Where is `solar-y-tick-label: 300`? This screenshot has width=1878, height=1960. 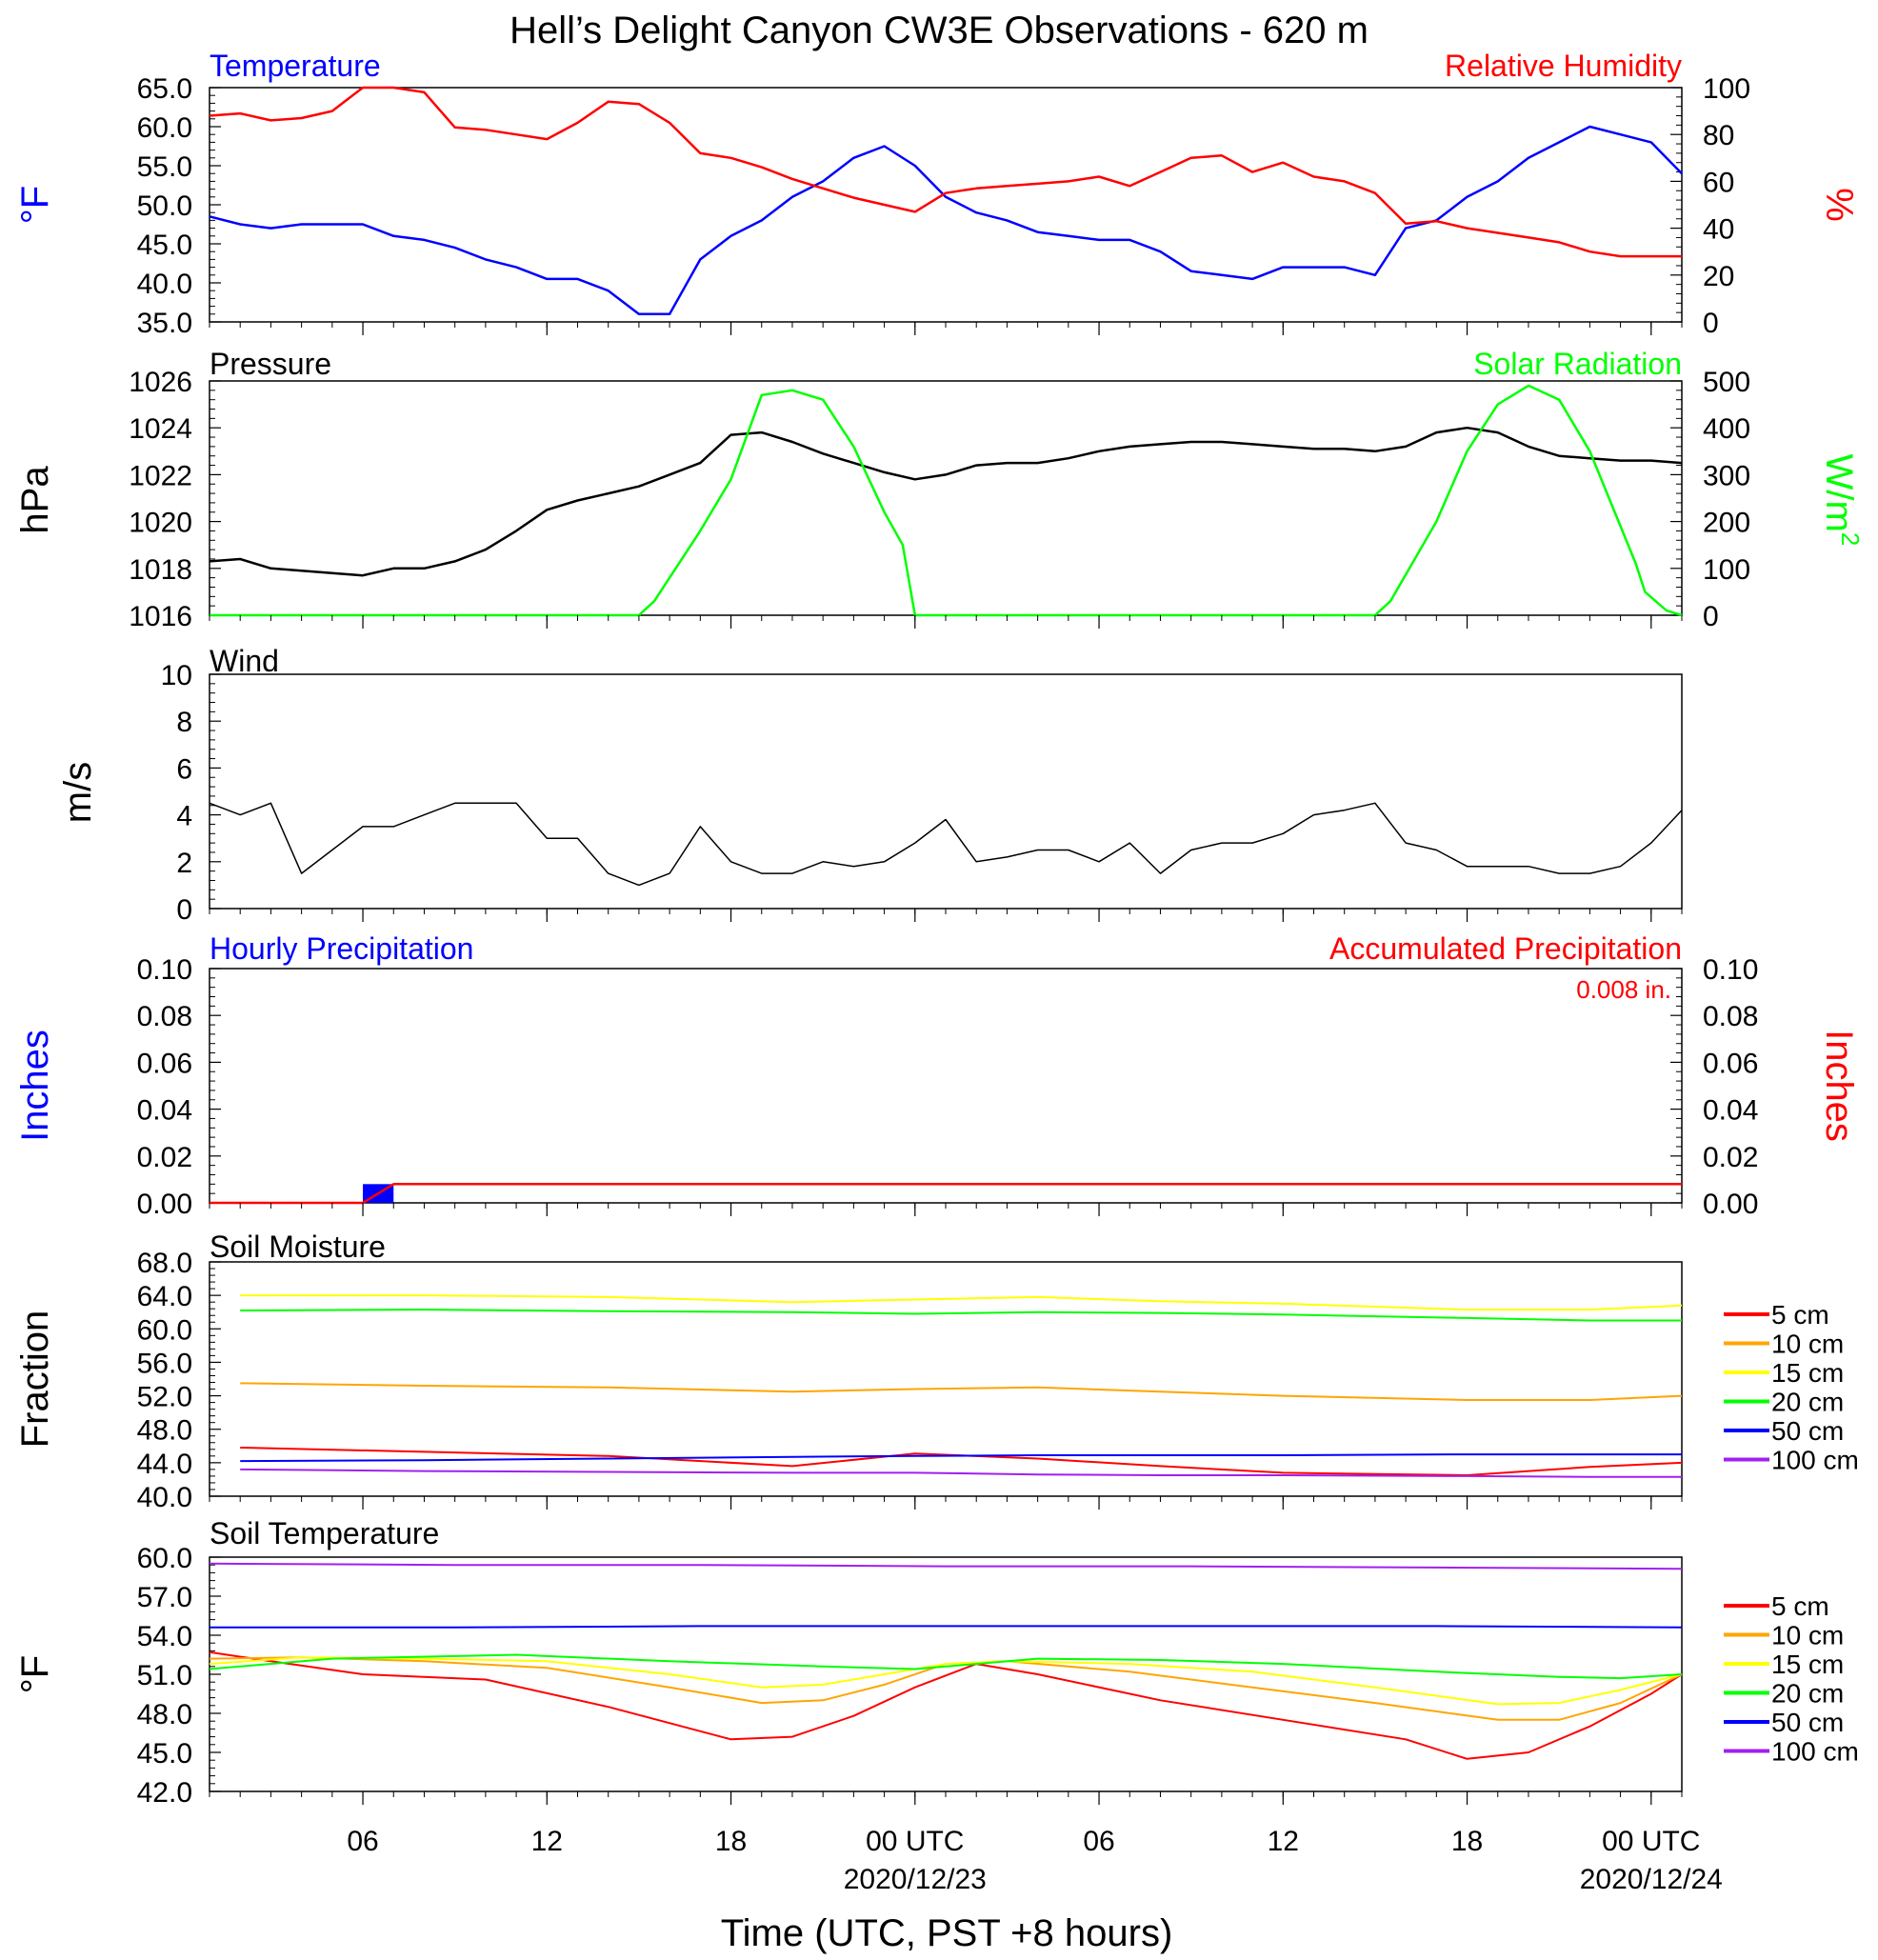
solar-y-tick-label: 300 is located at coordinates (1726, 475).